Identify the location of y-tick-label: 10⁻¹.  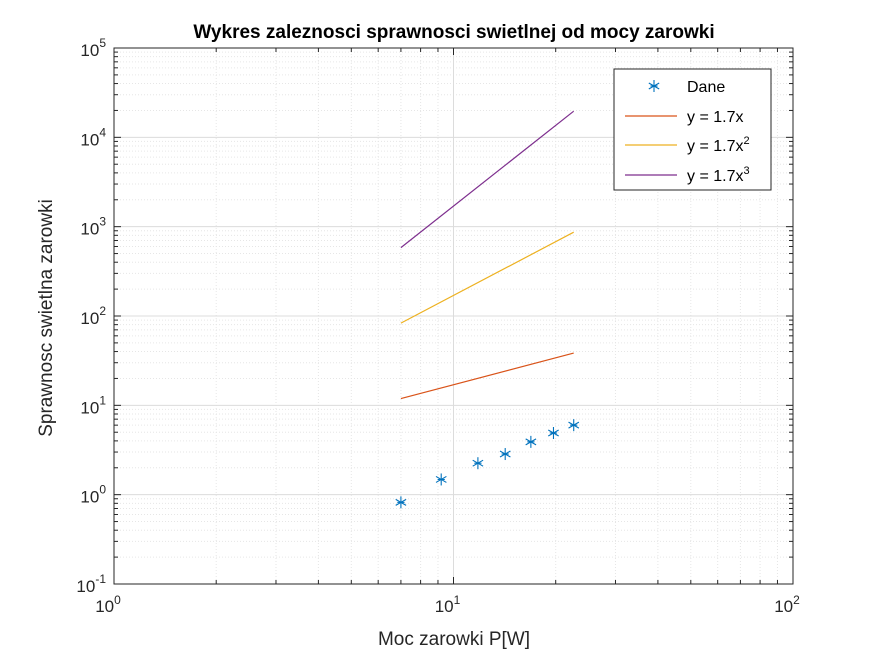
(91, 584).